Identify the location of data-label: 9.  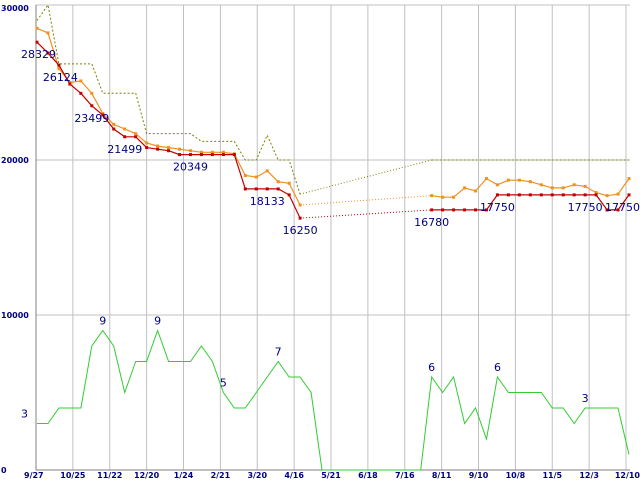
(102, 321).